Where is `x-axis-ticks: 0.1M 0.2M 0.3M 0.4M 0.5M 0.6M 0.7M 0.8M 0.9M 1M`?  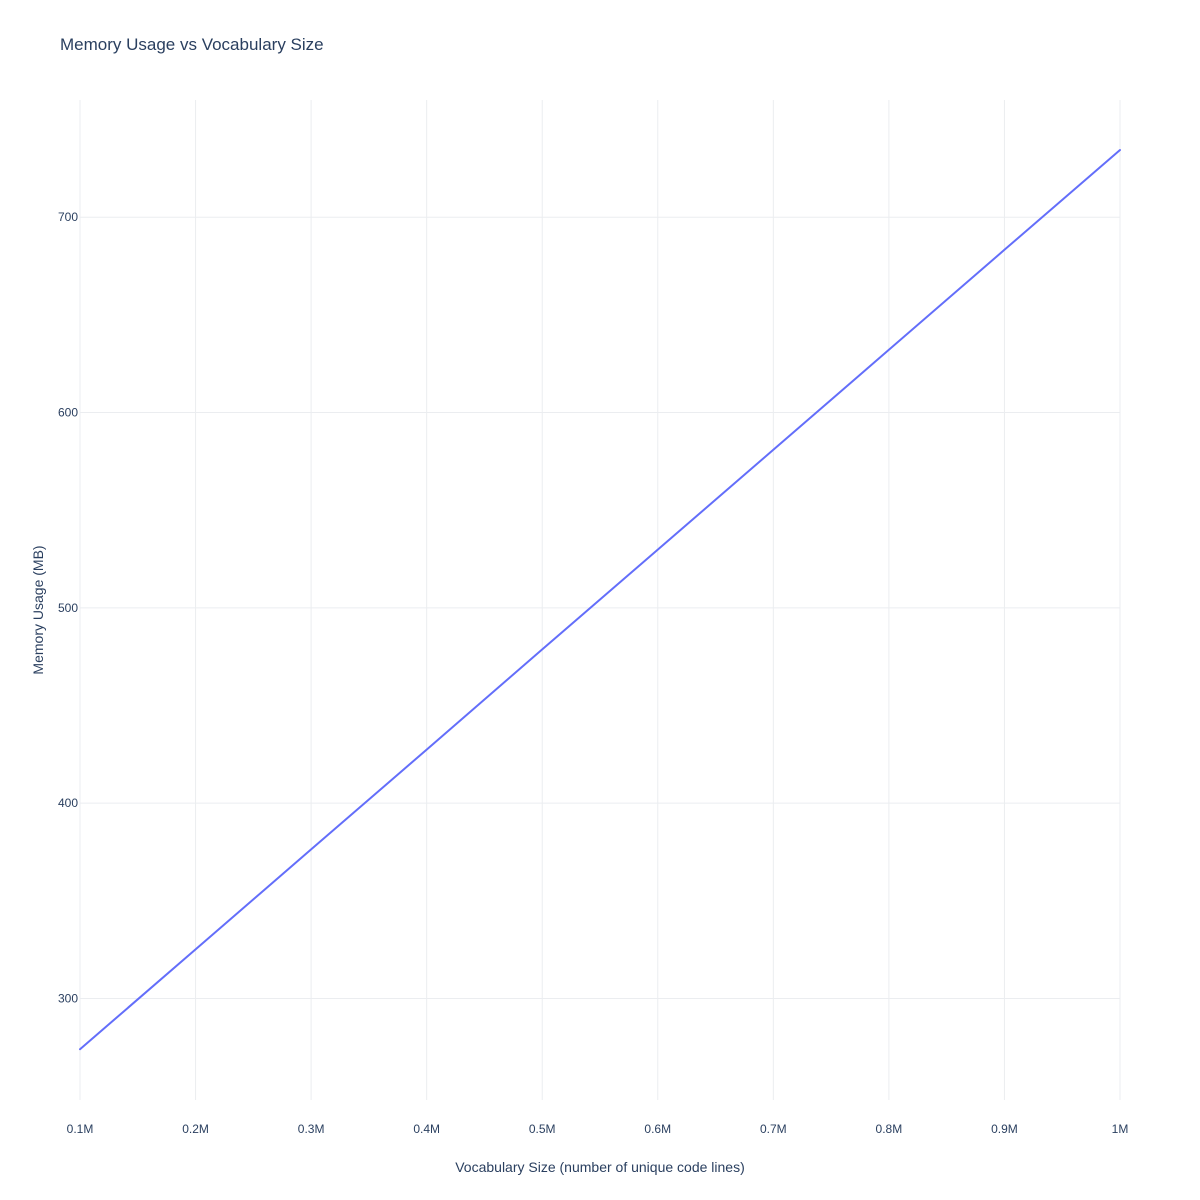 x-axis-ticks: 0.1M 0.2M 0.3M 0.4M 0.5M 0.6M 0.7M 0.8M 0.9M 1M is located at coordinates (598, 1129).